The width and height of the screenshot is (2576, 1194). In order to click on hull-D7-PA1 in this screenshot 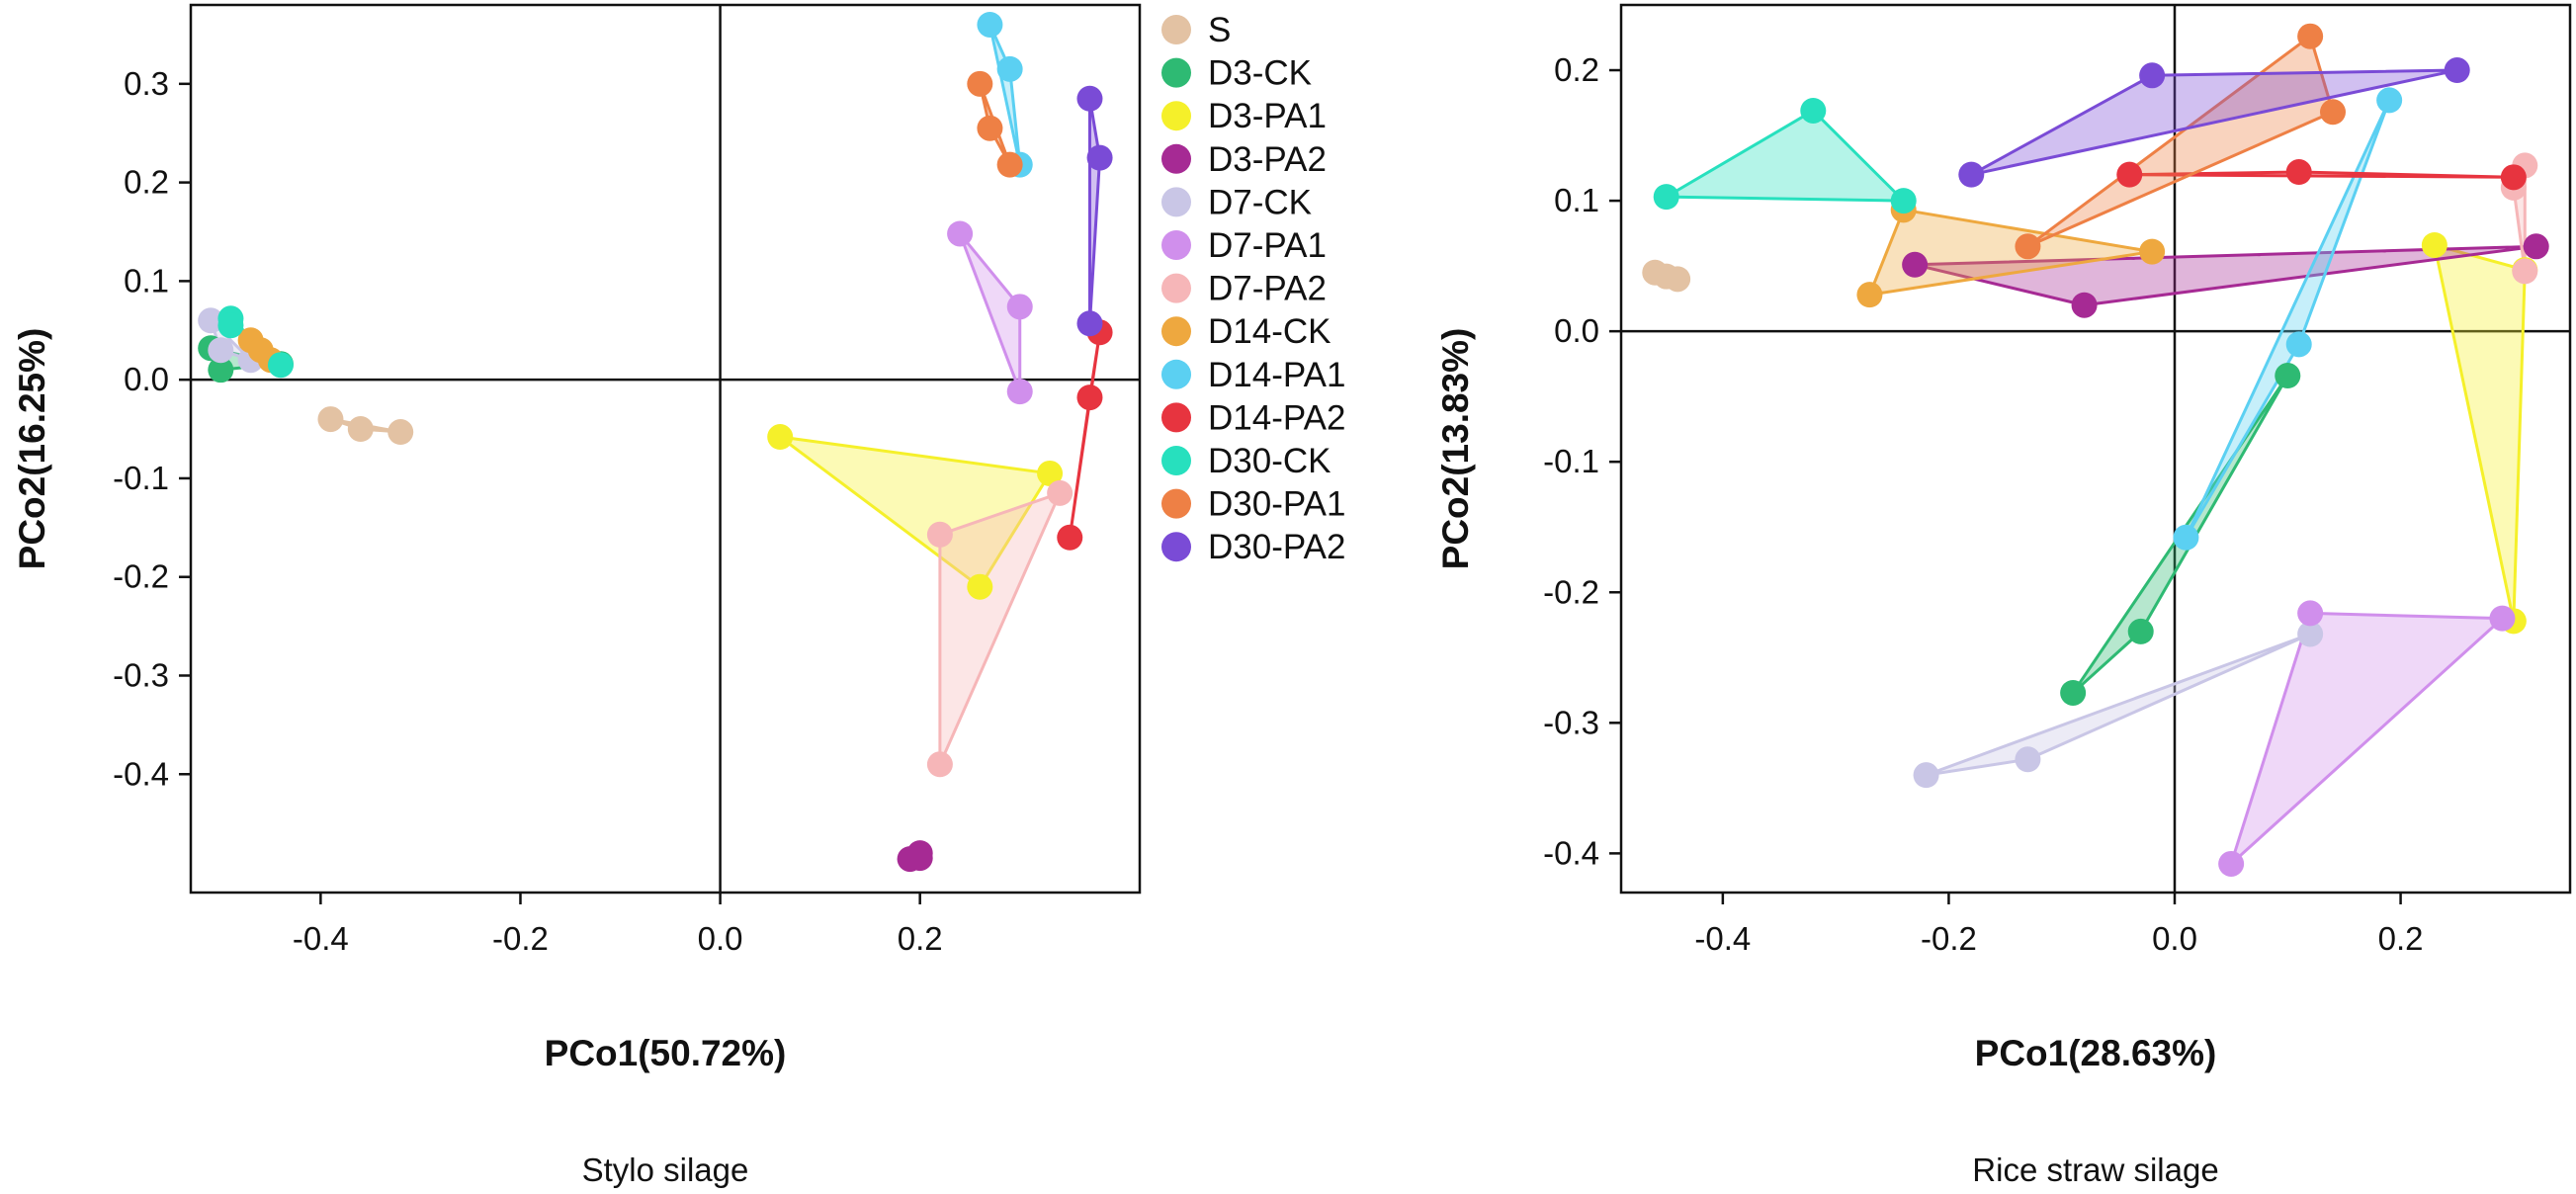, I will do `click(990, 312)`.